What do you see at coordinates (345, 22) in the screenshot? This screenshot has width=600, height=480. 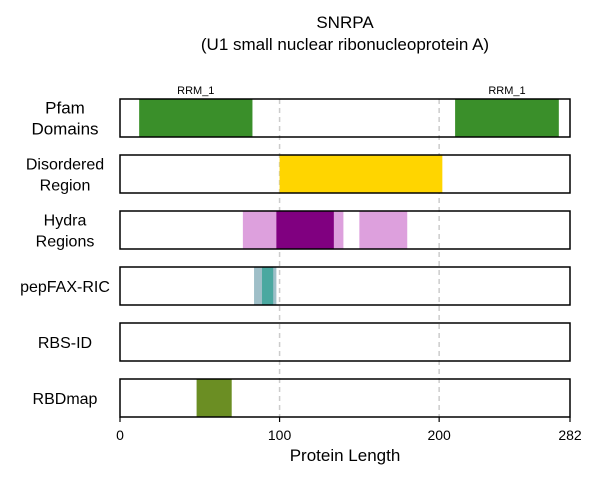 I see `chart-title: SNRPA` at bounding box center [345, 22].